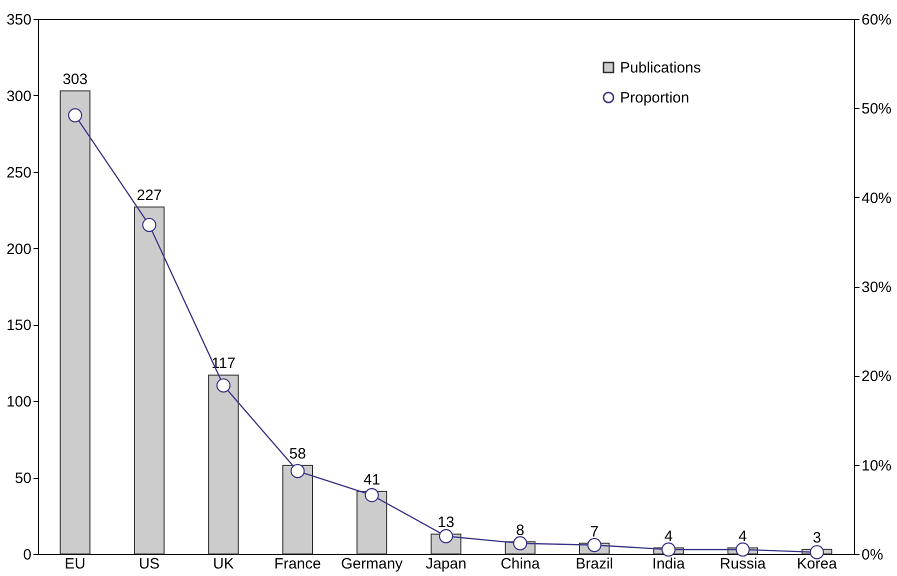 The width and height of the screenshot is (897, 576). I want to click on x-tick-label: Brazil, so click(595, 564).